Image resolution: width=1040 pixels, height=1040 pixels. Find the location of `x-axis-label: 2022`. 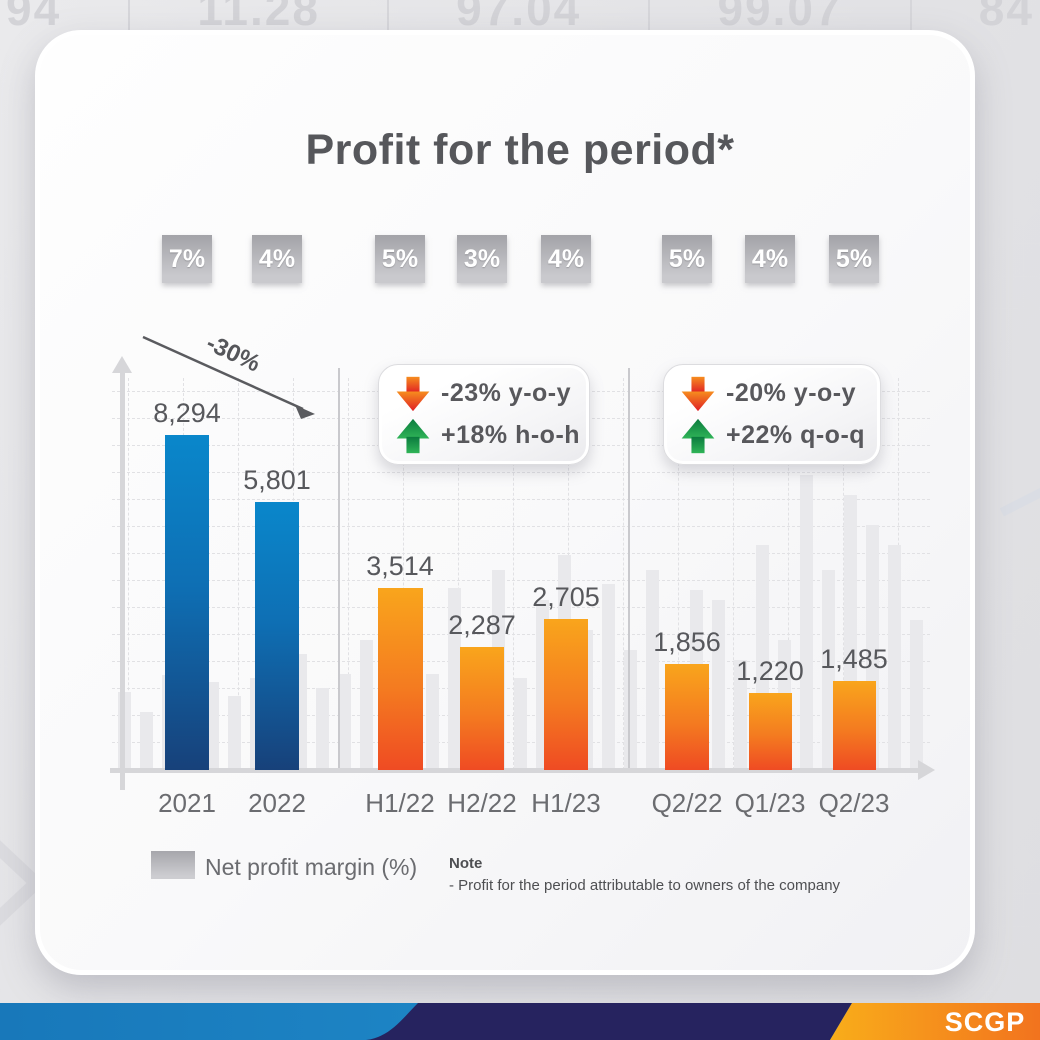

x-axis-label: 2022 is located at coordinates (277, 803).